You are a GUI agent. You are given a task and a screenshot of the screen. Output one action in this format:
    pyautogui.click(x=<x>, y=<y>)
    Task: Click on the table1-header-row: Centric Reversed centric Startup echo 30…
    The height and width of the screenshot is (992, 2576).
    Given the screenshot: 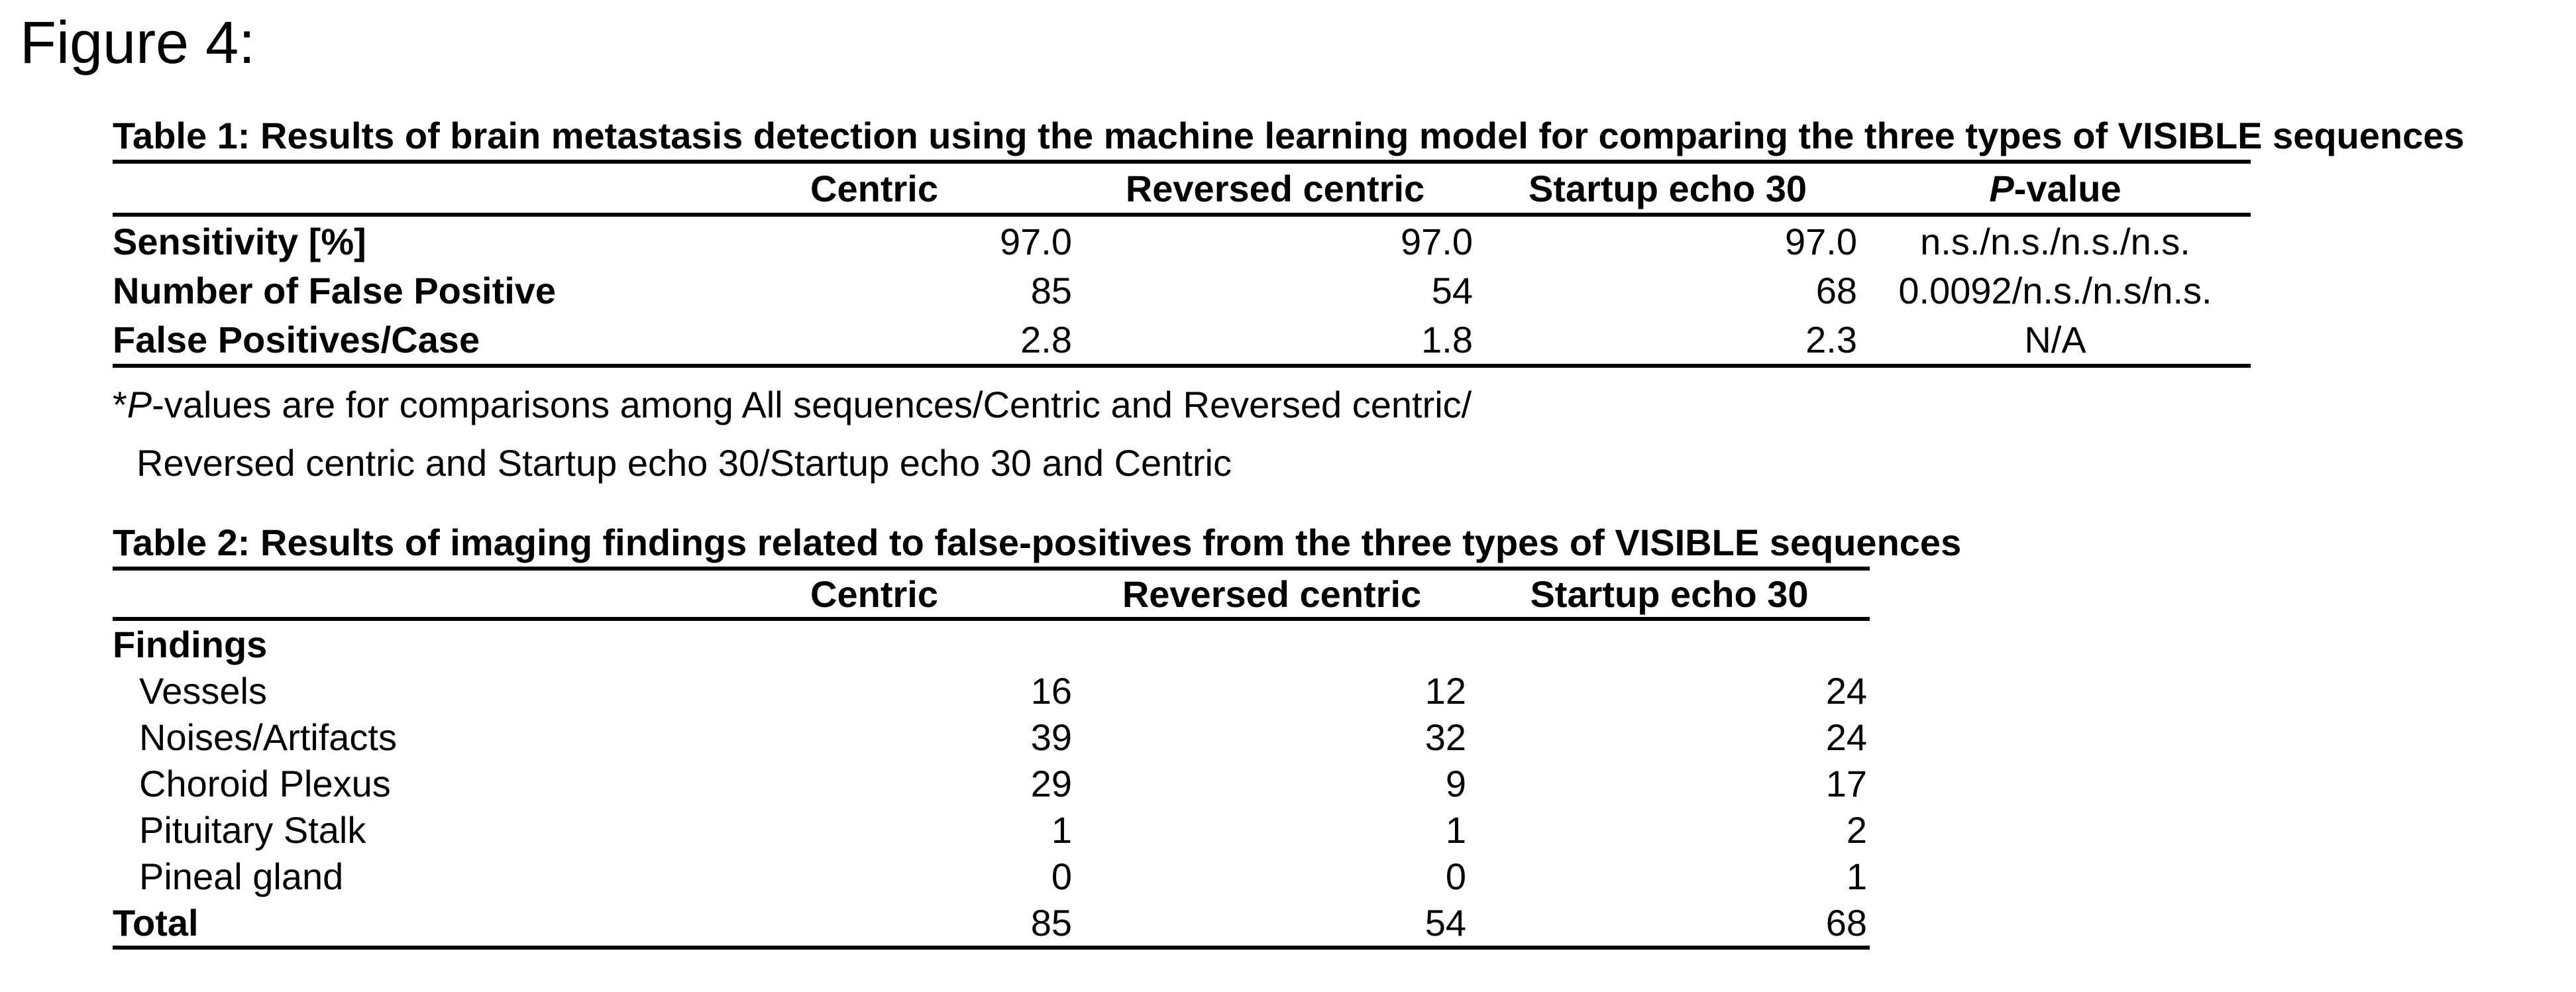 What is the action you would take?
    pyautogui.click(x=1182, y=189)
    